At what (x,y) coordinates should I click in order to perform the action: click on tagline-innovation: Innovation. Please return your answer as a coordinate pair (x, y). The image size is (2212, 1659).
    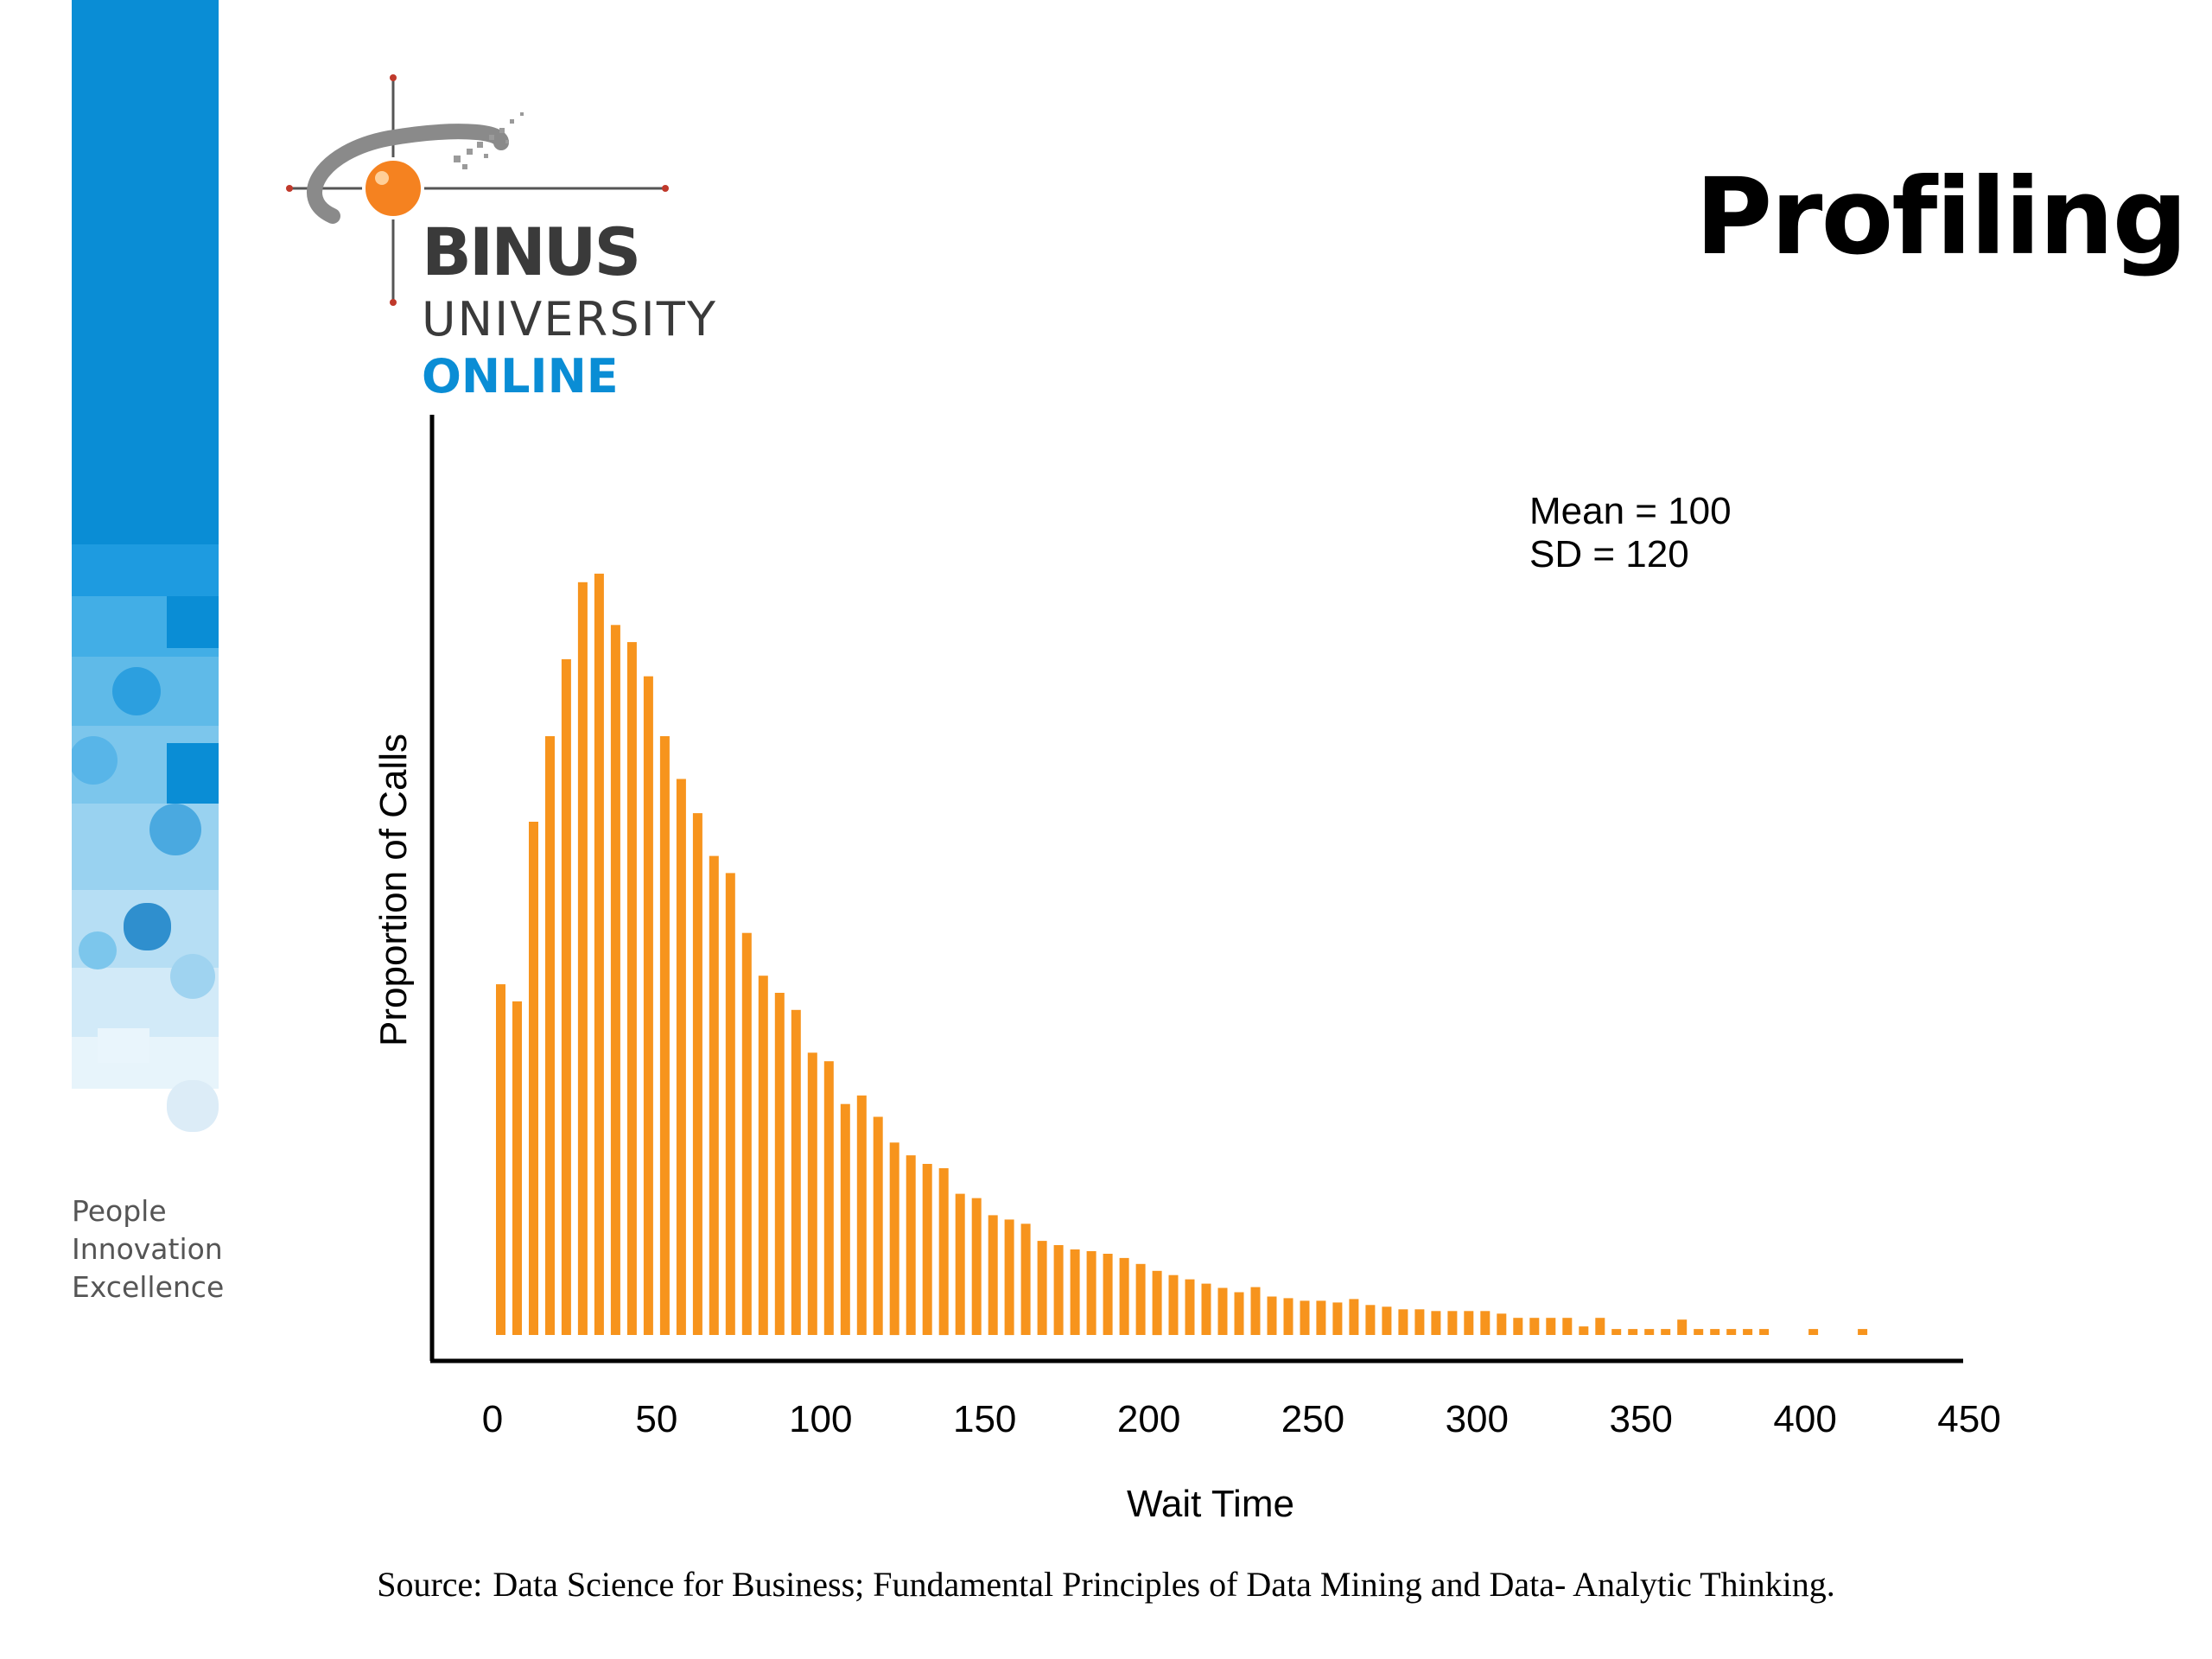
    Looking at the image, I should click on (147, 1249).